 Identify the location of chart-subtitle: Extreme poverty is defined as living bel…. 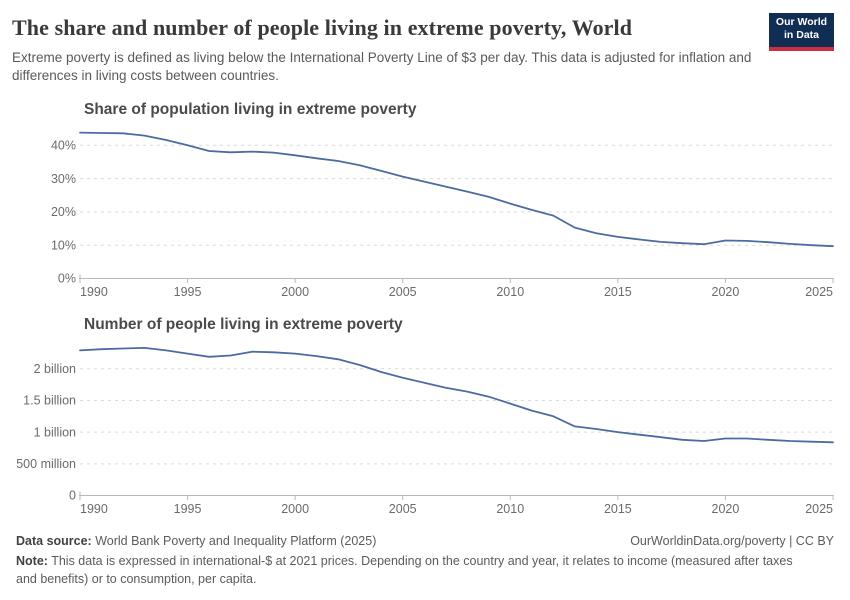
(382, 66).